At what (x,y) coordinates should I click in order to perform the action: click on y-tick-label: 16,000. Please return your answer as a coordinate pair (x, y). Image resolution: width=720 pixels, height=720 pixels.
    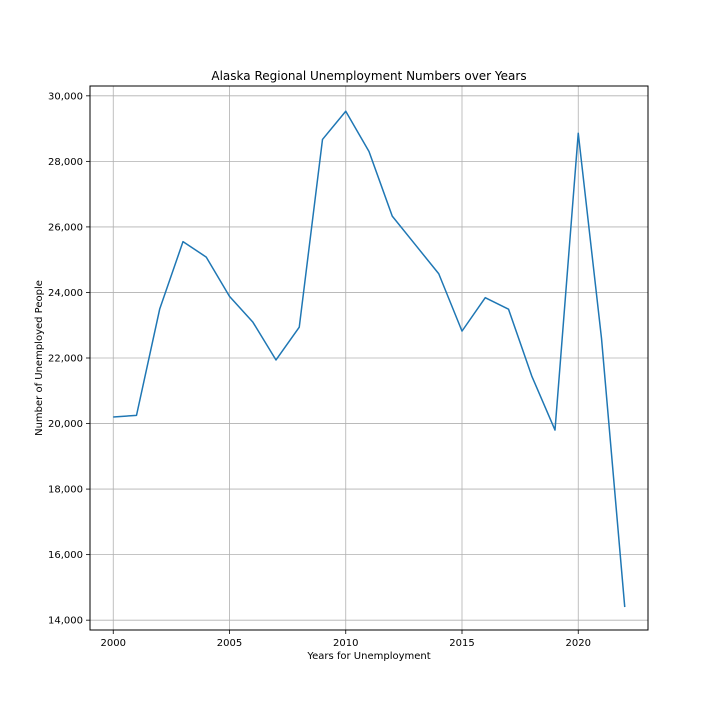
    Looking at the image, I should click on (65, 555).